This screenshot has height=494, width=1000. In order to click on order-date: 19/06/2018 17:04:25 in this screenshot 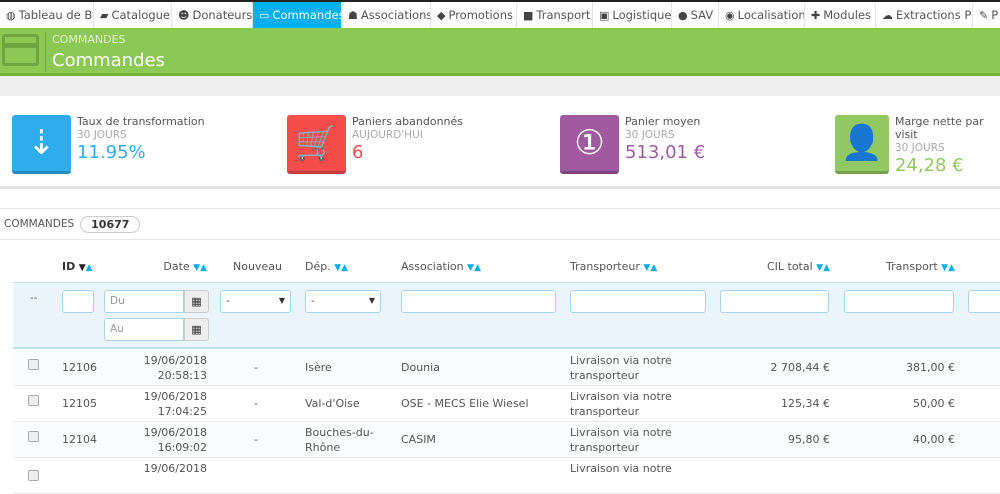, I will do `click(175, 404)`.